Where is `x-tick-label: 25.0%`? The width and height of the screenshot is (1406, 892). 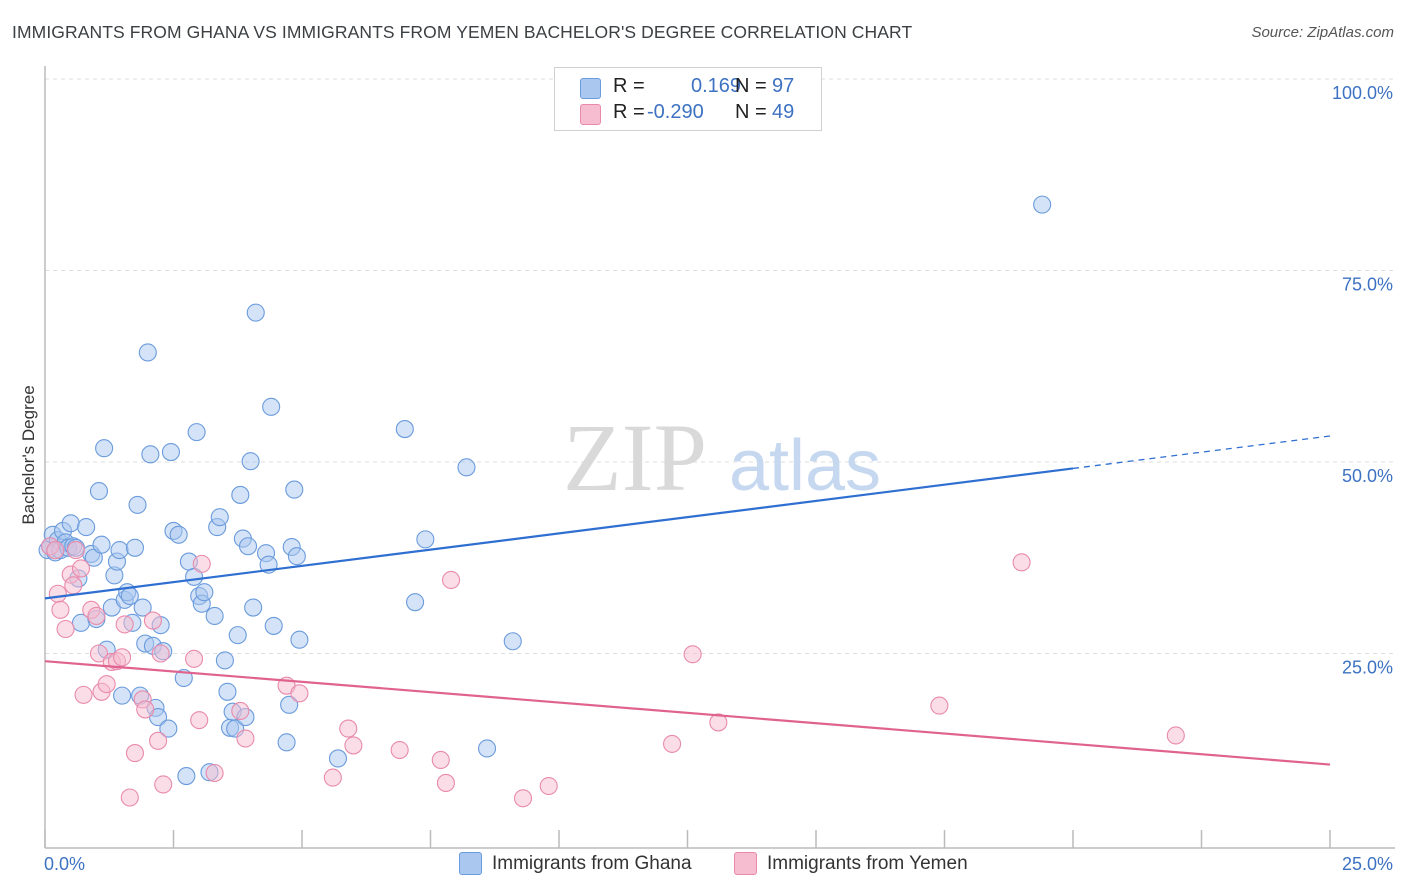 x-tick-label: 25.0% is located at coordinates (1367, 864).